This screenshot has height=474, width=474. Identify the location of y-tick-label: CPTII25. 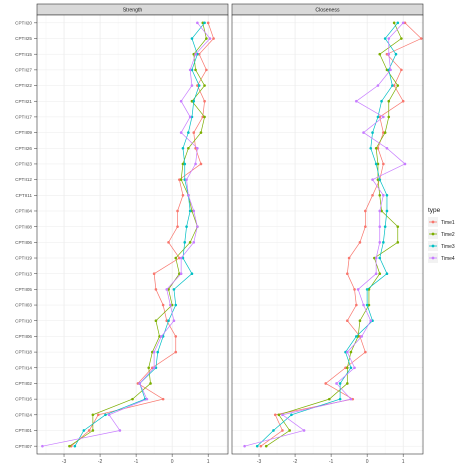
(23, 38).